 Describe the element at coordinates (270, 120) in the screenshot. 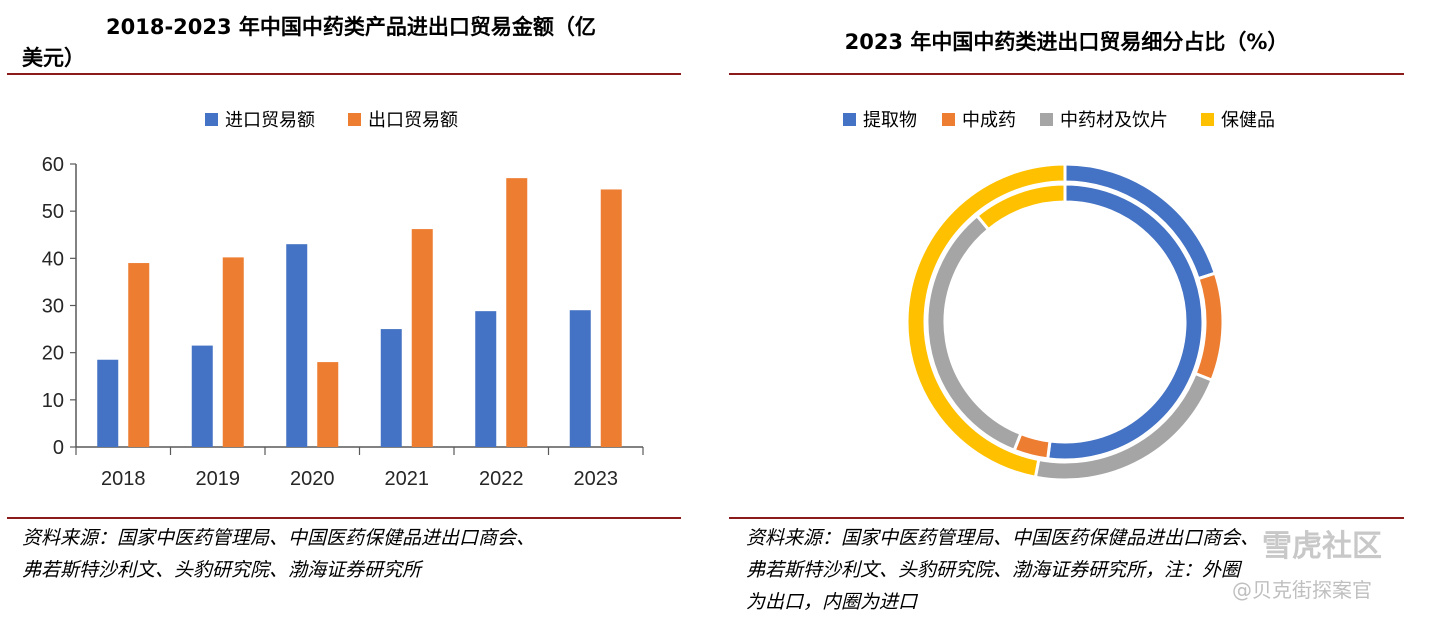

I see `legend-label-import: 进口贸易额` at that location.